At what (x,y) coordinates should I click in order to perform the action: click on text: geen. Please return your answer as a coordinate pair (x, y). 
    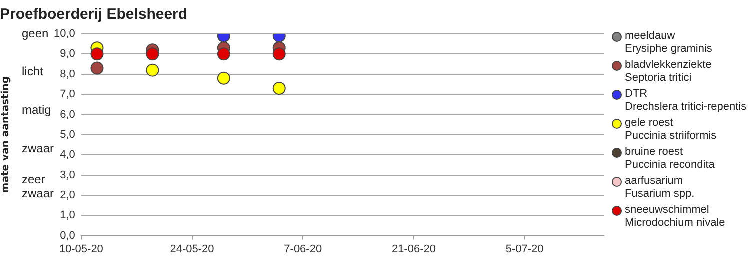
    Looking at the image, I should click on (35, 33).